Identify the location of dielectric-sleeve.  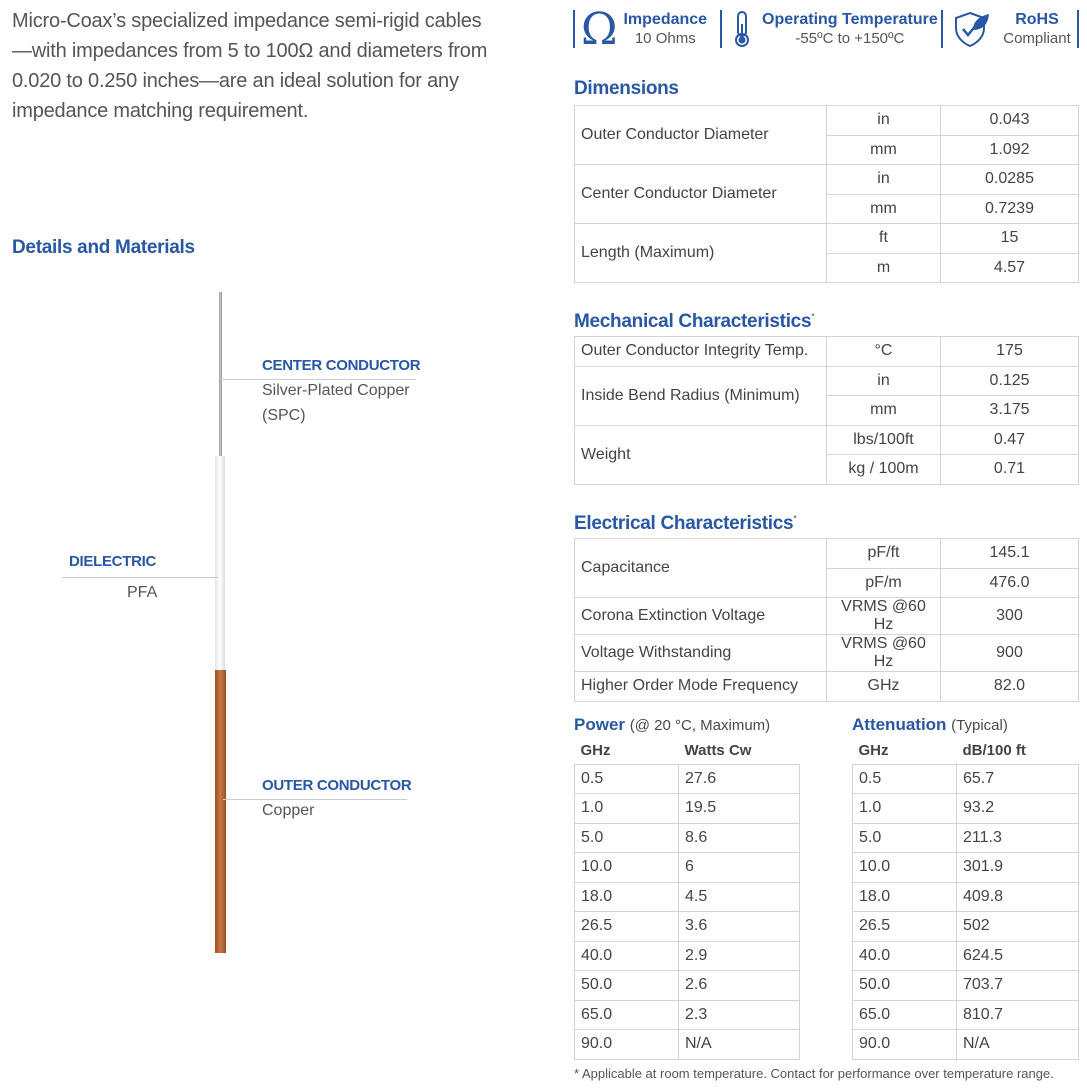
(220, 563).